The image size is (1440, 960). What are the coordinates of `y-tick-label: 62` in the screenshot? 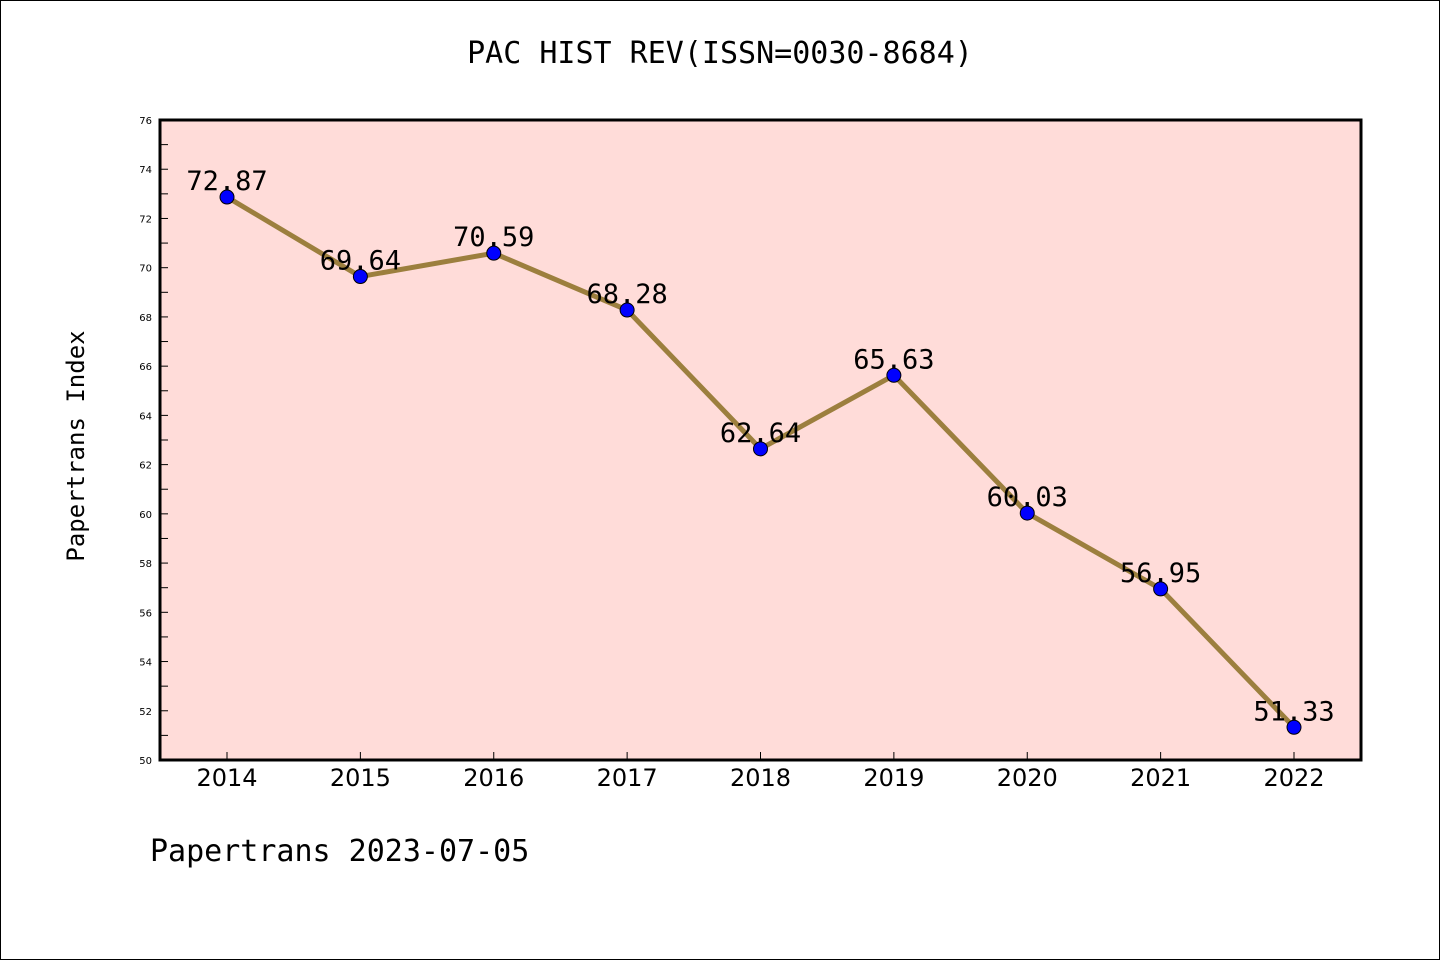 It's located at (145, 466).